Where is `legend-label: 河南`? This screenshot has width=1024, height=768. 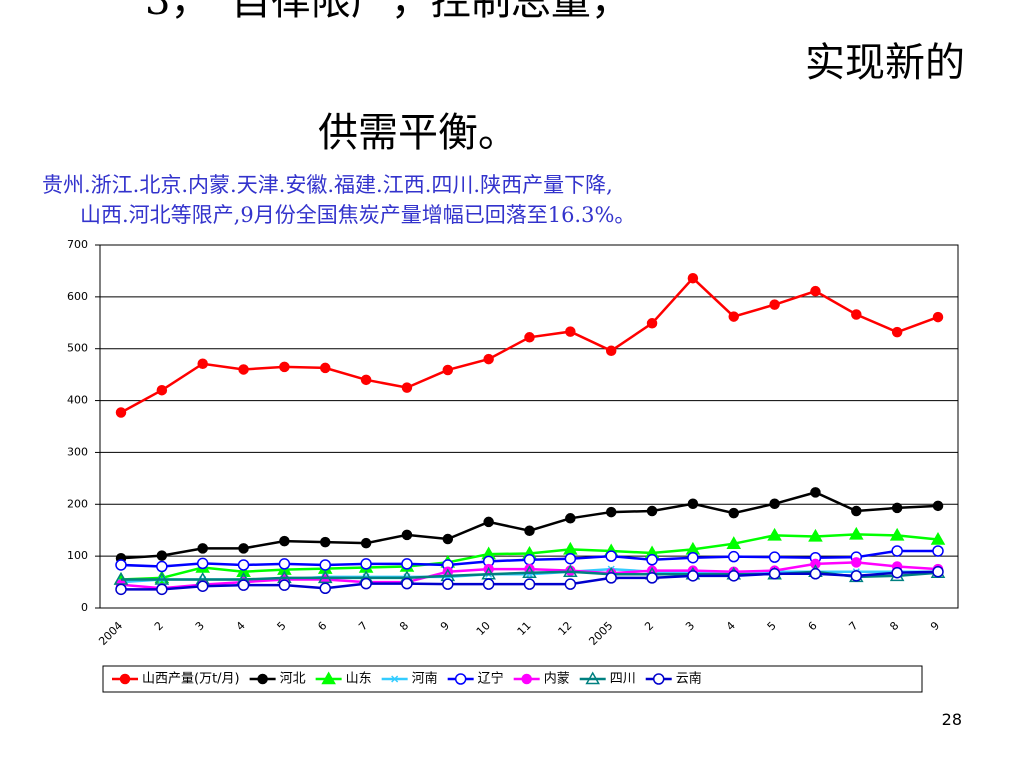 legend-label: 河南 is located at coordinates (425, 679).